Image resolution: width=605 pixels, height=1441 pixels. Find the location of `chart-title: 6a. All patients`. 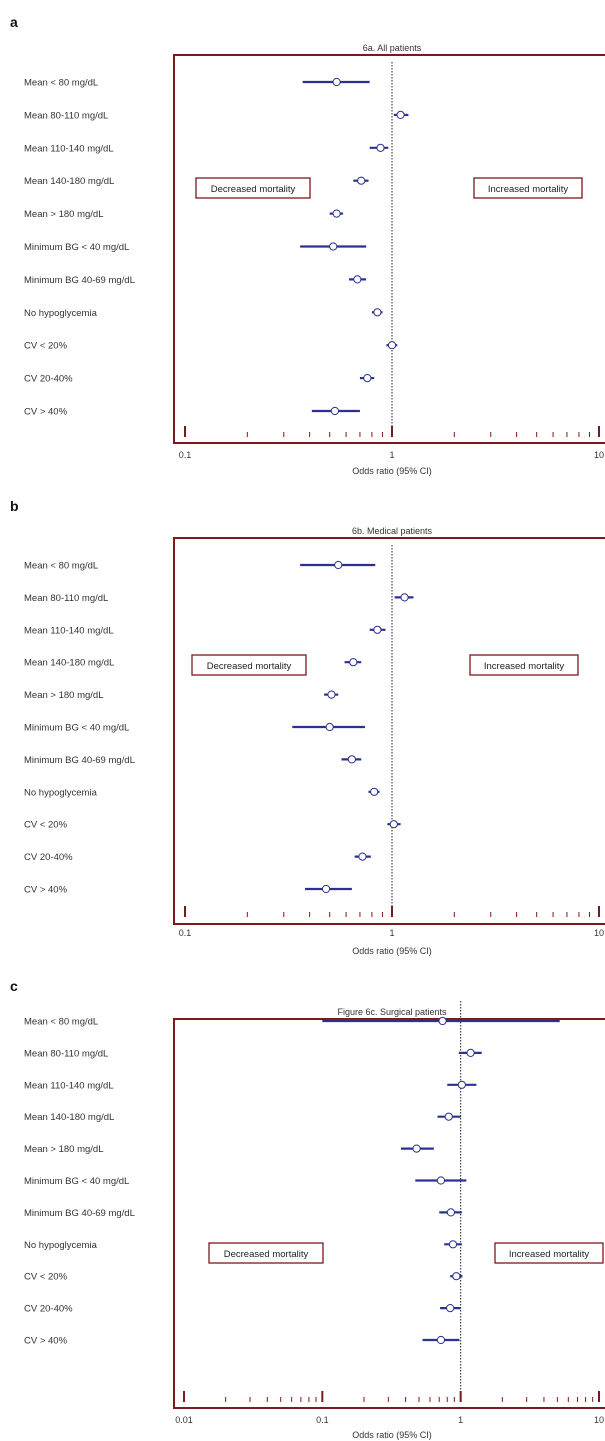

chart-title: 6a. All patients is located at coordinates (392, 48).